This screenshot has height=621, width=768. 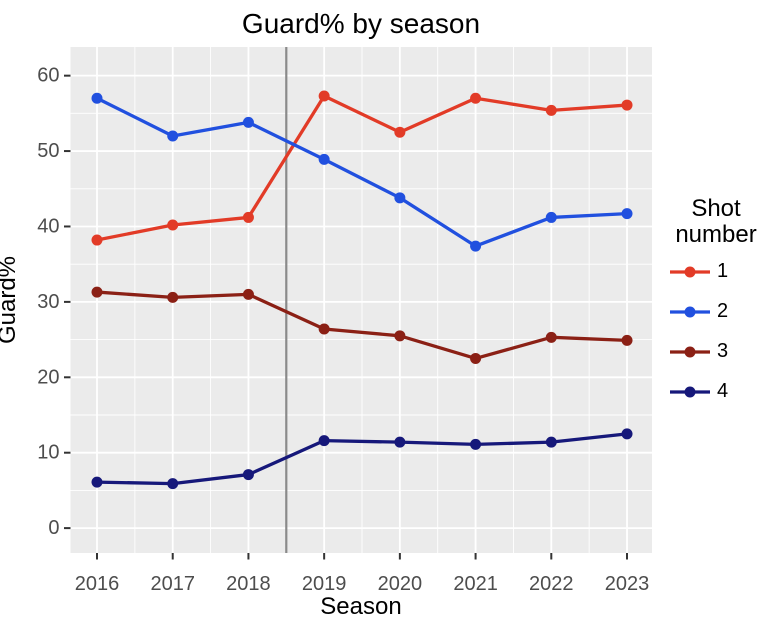 I want to click on y-tick-label: 60, so click(x=48, y=76).